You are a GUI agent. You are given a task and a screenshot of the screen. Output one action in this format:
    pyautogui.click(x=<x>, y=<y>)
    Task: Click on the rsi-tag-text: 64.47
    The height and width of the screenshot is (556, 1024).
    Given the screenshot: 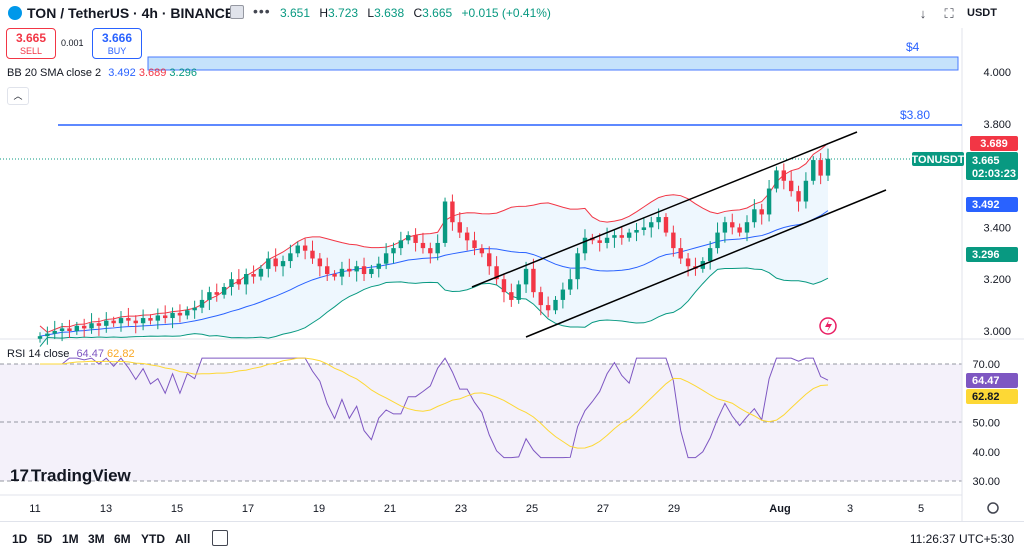 What is the action you would take?
    pyautogui.click(x=986, y=381)
    